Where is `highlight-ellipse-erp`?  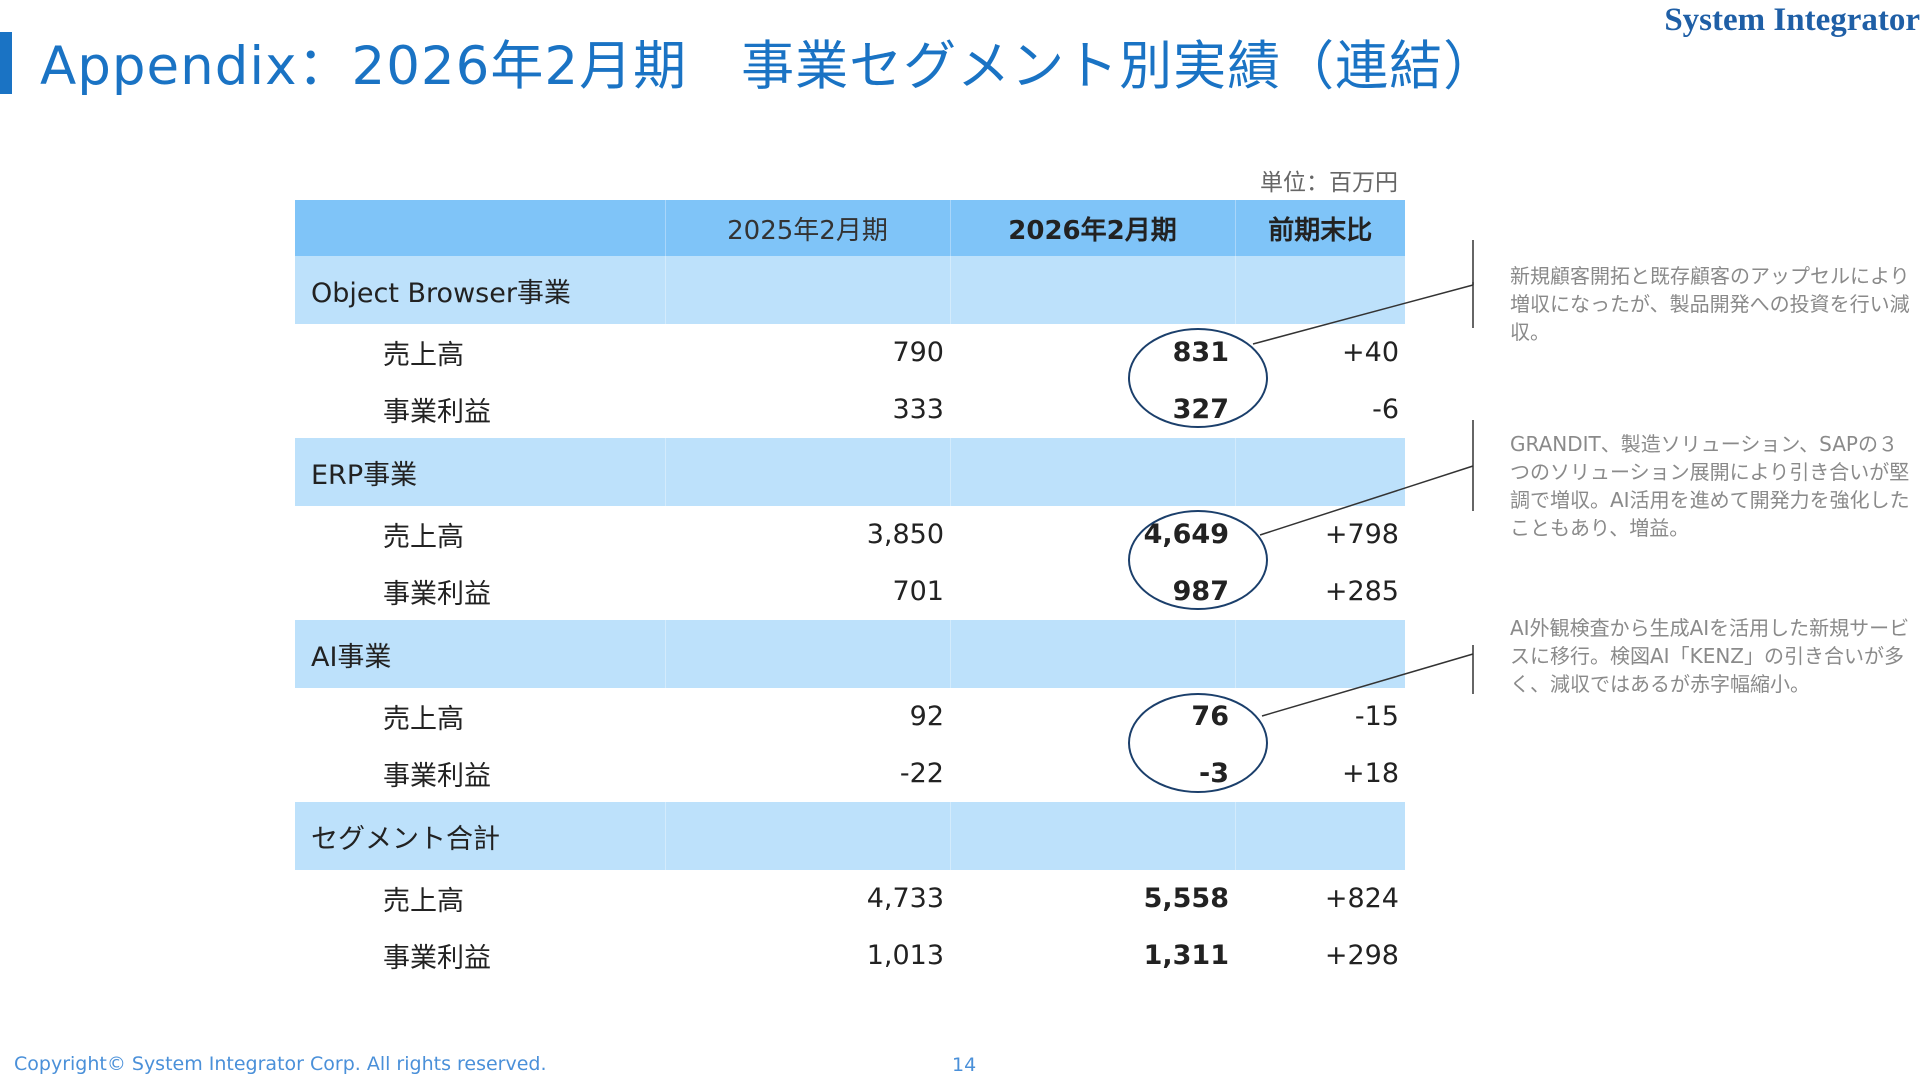
highlight-ellipse-erp is located at coordinates (1198, 560).